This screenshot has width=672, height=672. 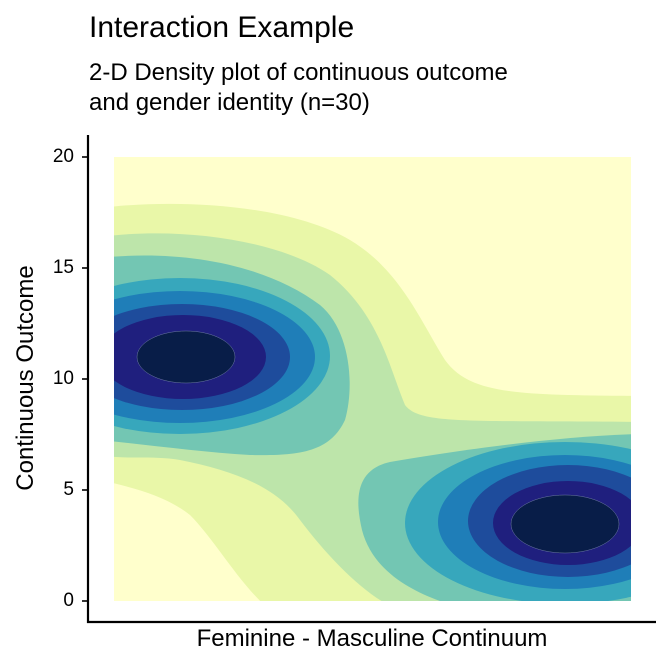 I want to click on contour-peak-left, so click(x=186, y=357).